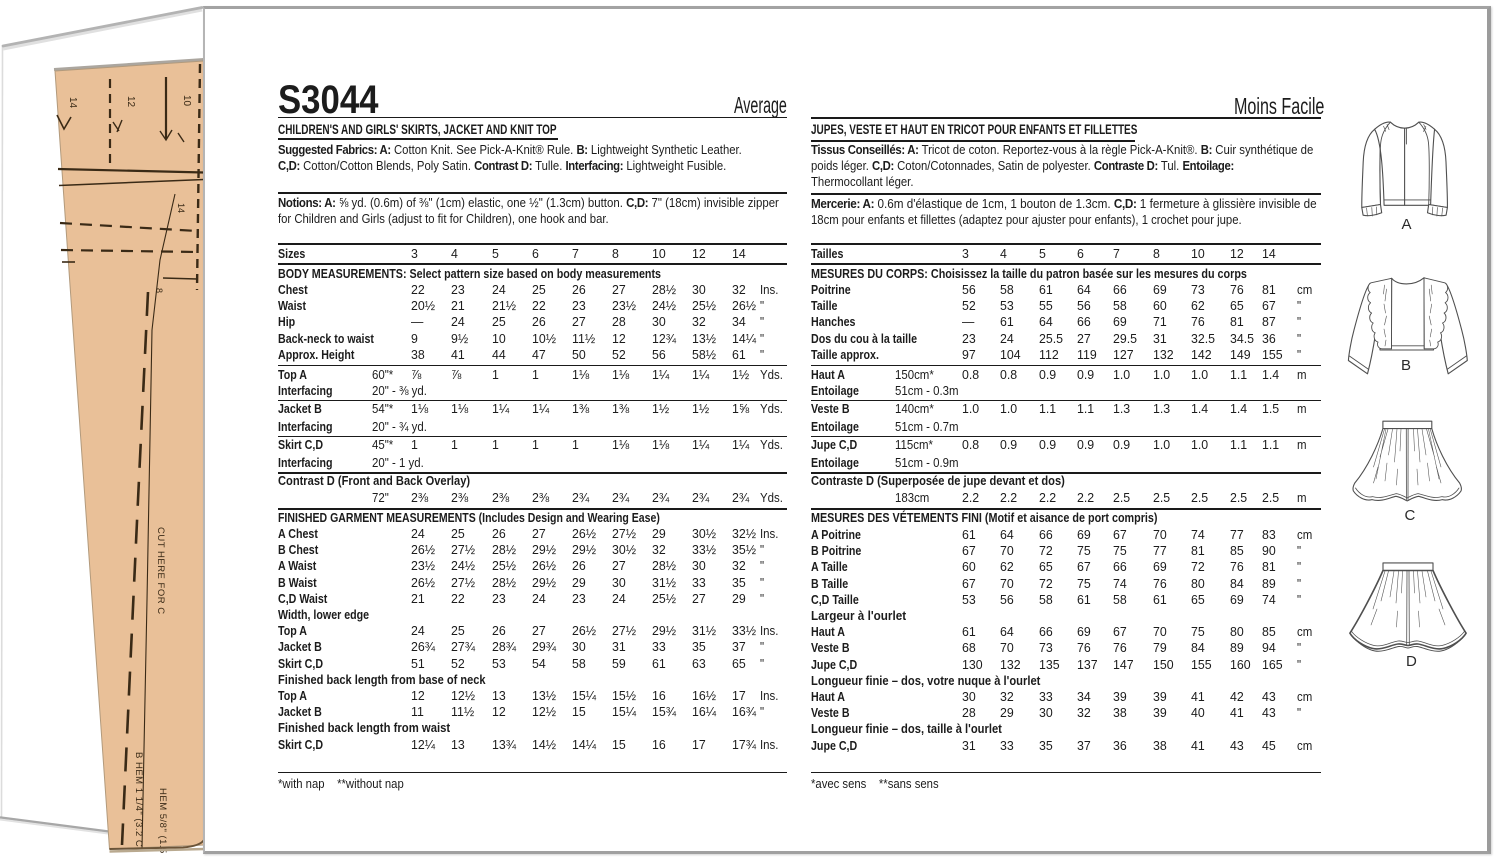  Describe the element at coordinates (1407, 224) in the screenshot. I see `svg-text: A` at that location.